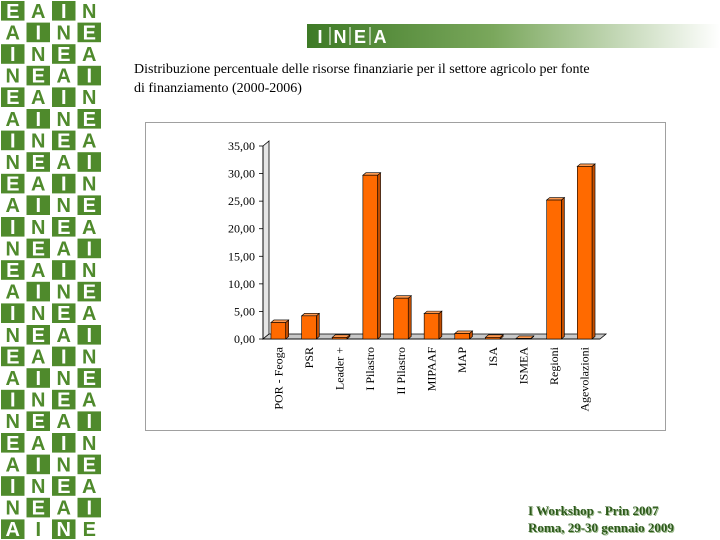 This screenshot has width=720, height=540. What do you see at coordinates (244, 311) in the screenshot?
I see `y-tick-label: 5,00` at bounding box center [244, 311].